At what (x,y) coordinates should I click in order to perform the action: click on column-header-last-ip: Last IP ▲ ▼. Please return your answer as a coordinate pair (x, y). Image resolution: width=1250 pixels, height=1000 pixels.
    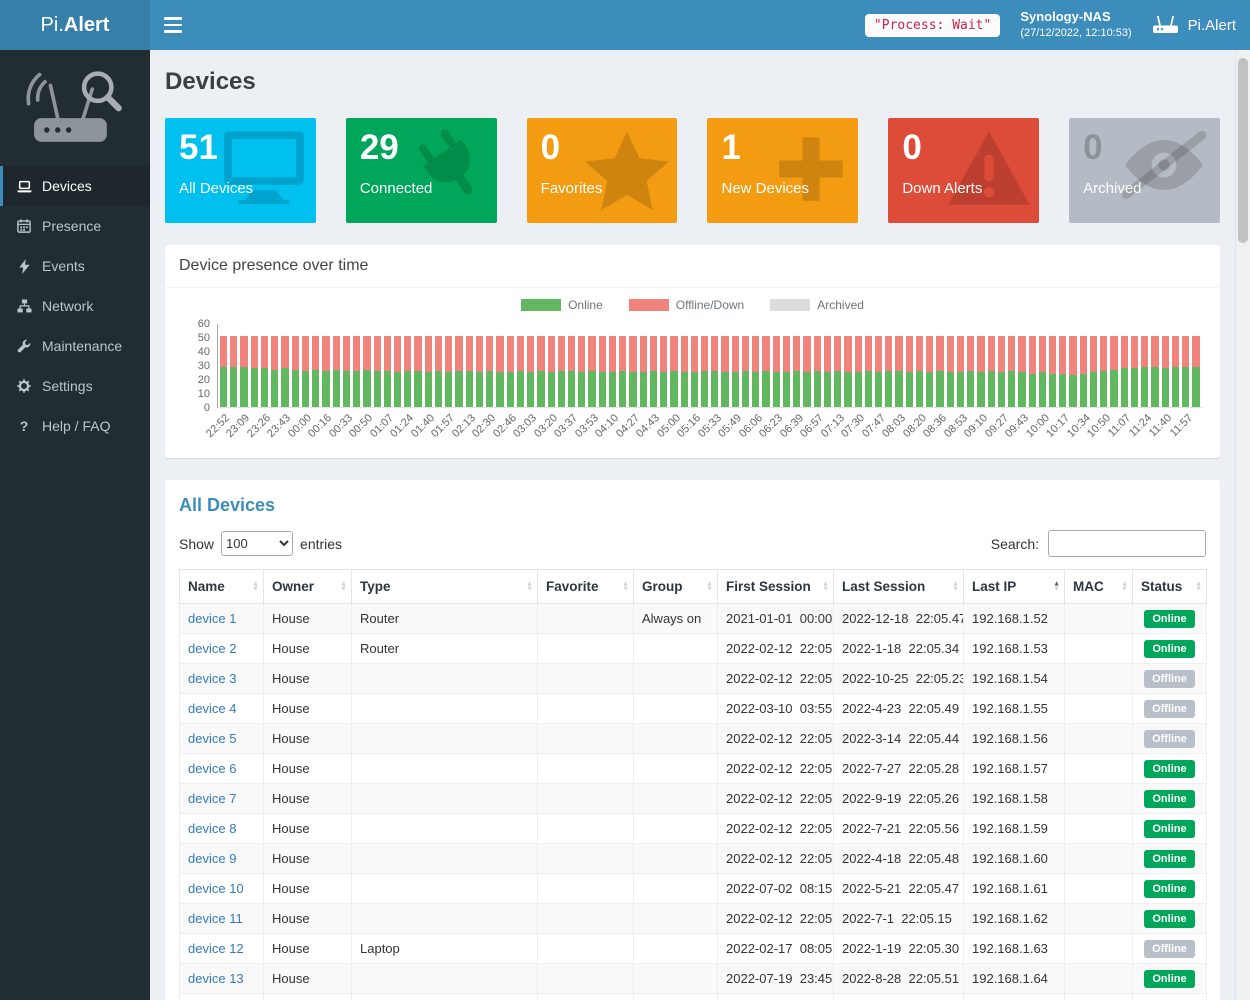
    Looking at the image, I should click on (1014, 586).